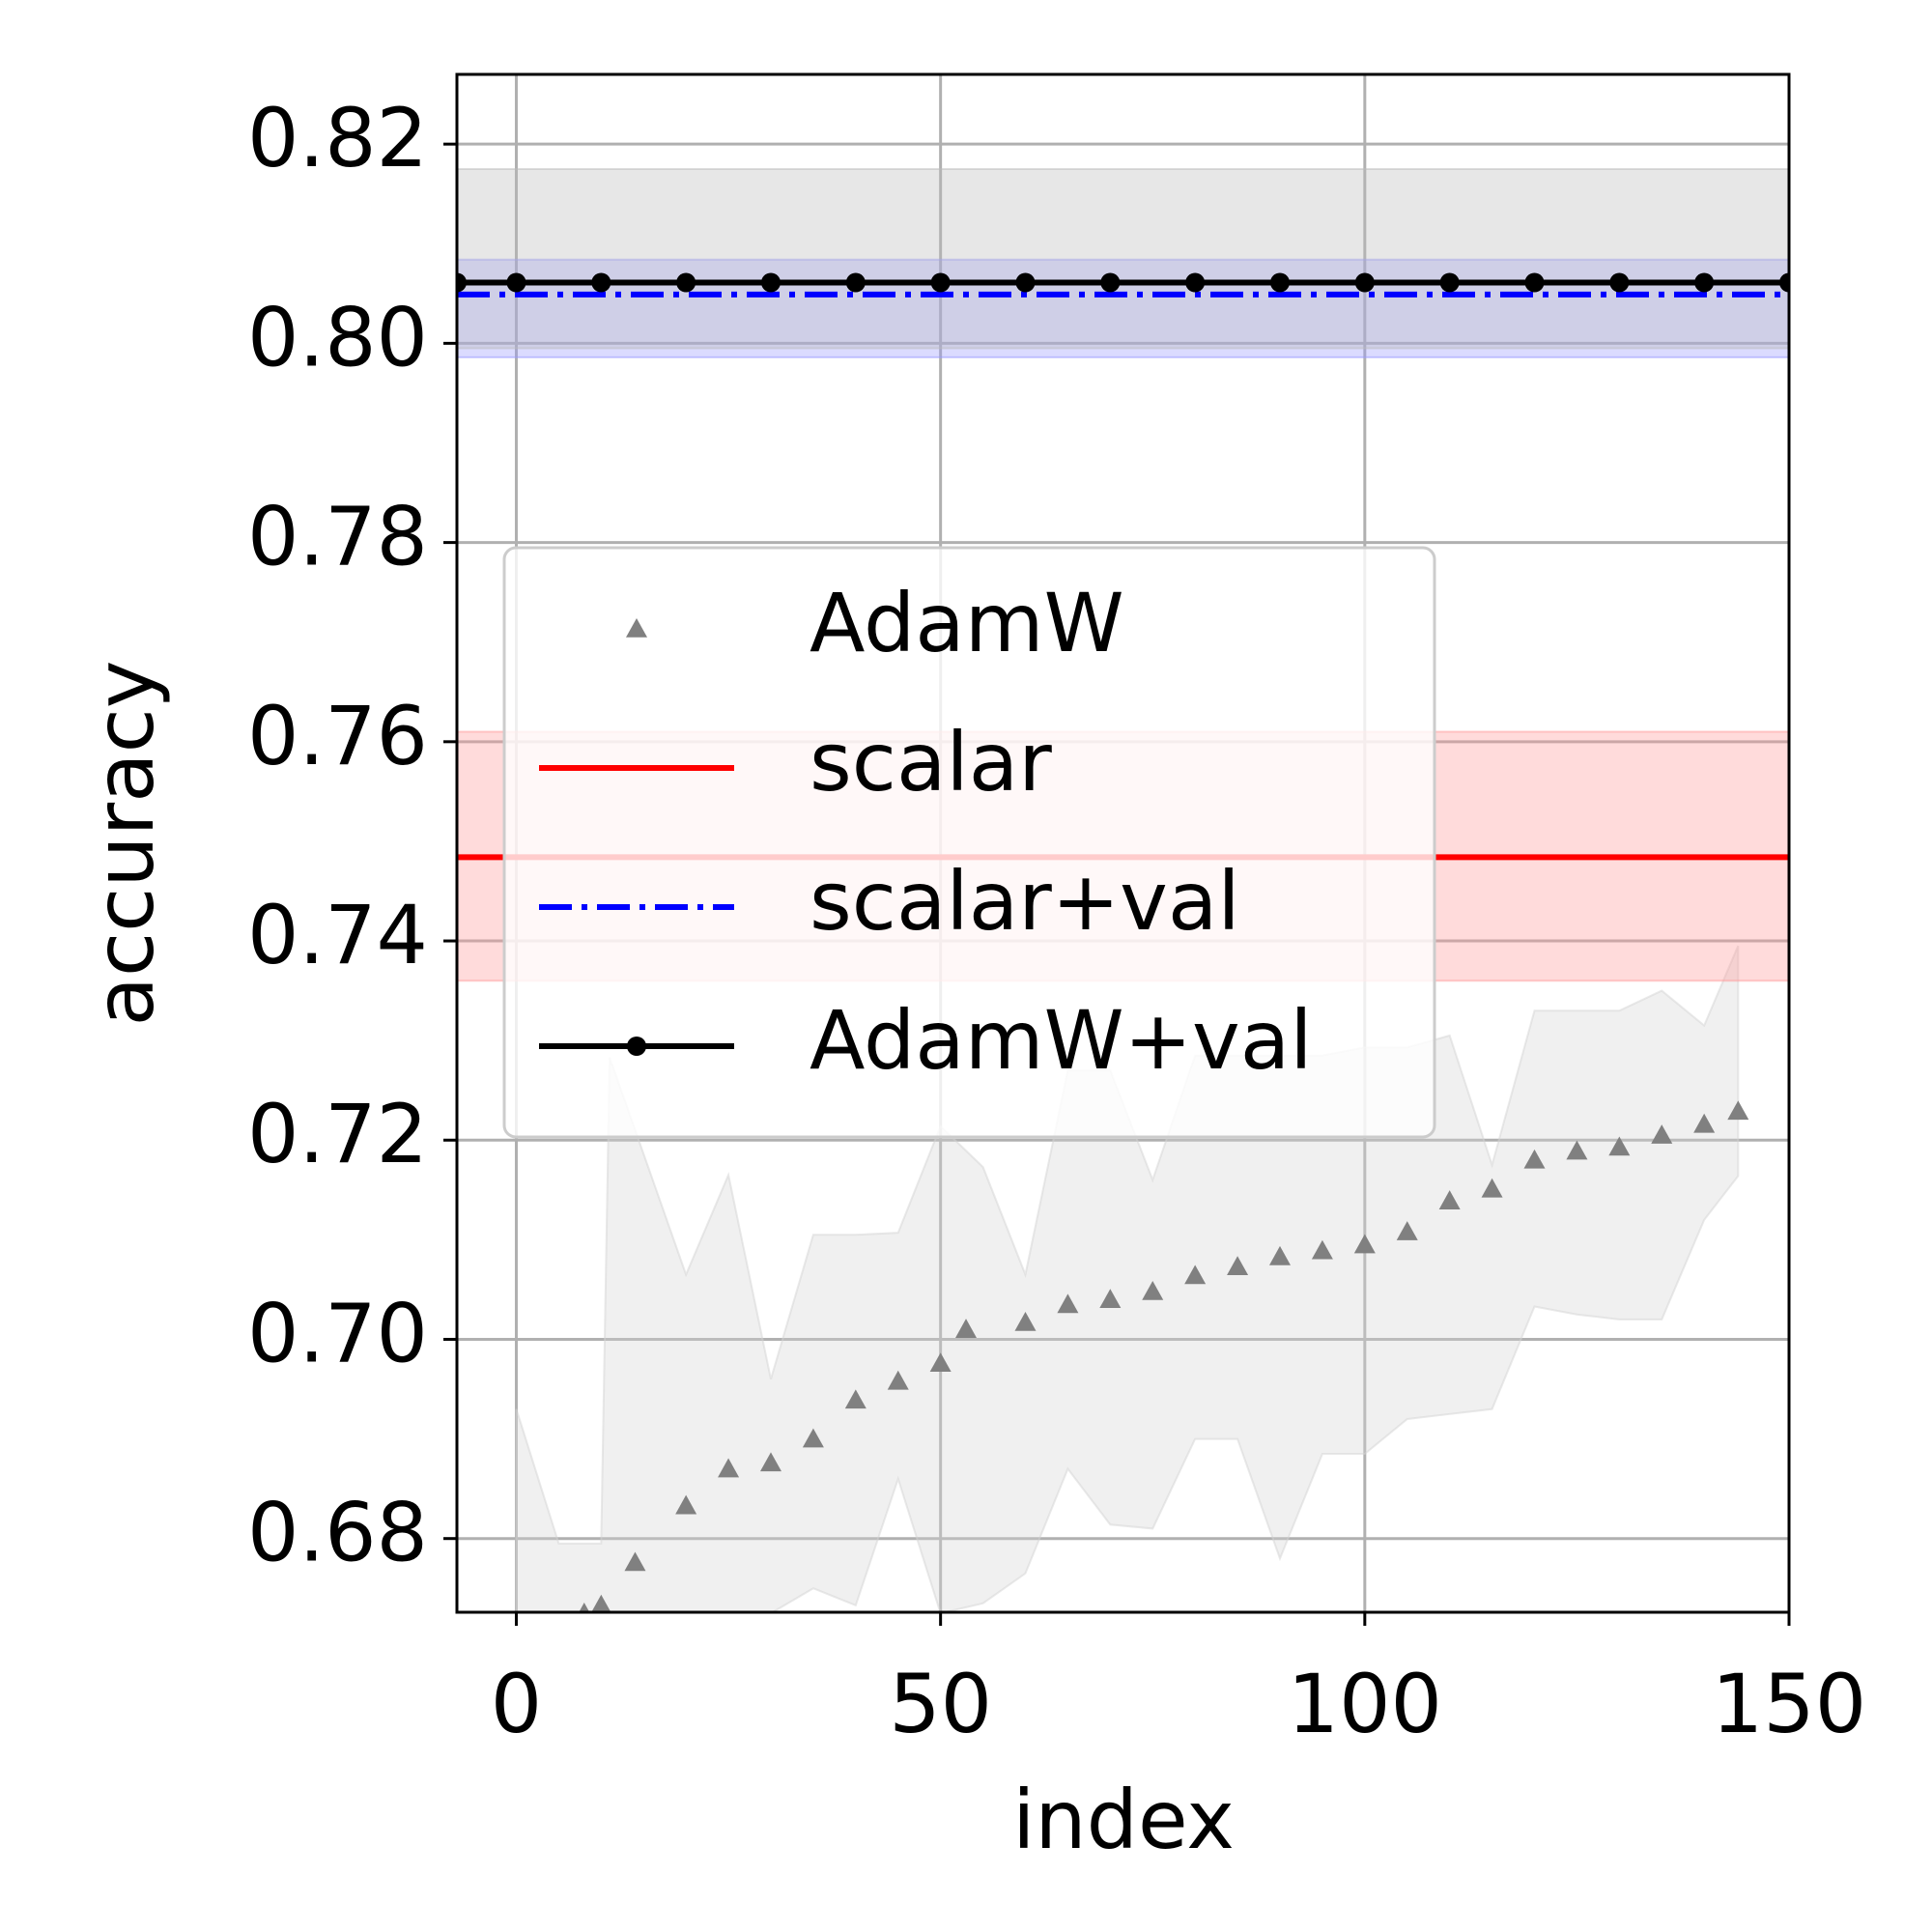  Describe the element at coordinates (931, 762) in the screenshot. I see `legend-label: scalar` at that location.